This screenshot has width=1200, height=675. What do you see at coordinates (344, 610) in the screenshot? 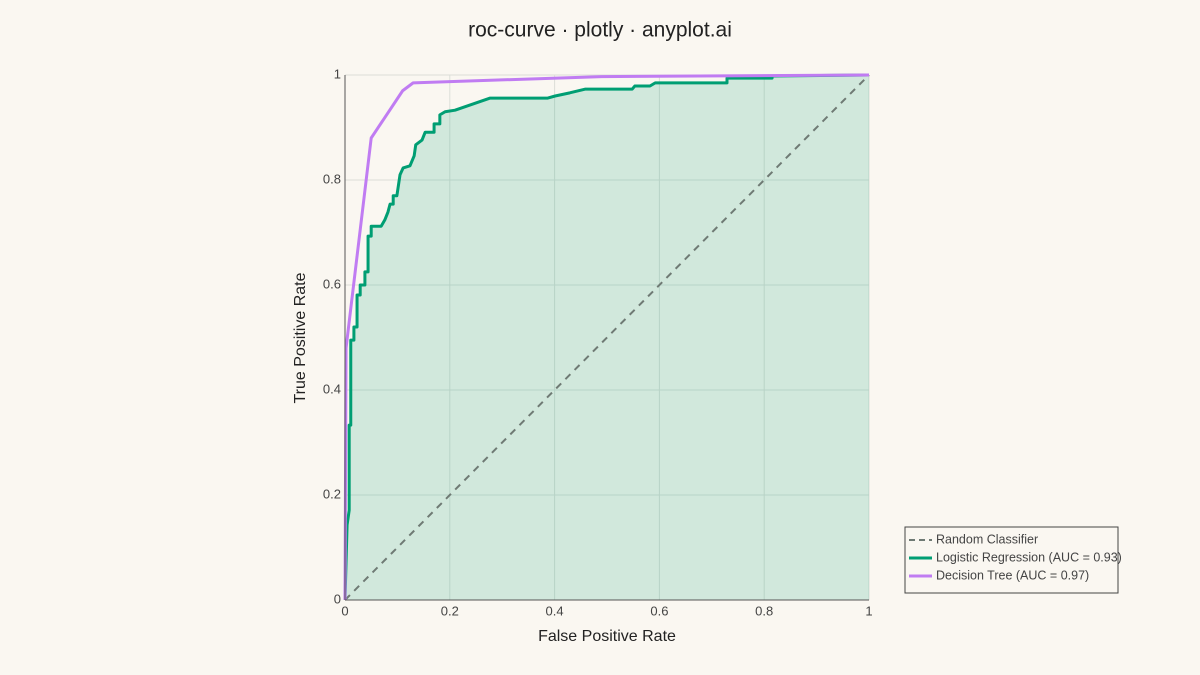
I see `x-tick-label: 0` at bounding box center [344, 610].